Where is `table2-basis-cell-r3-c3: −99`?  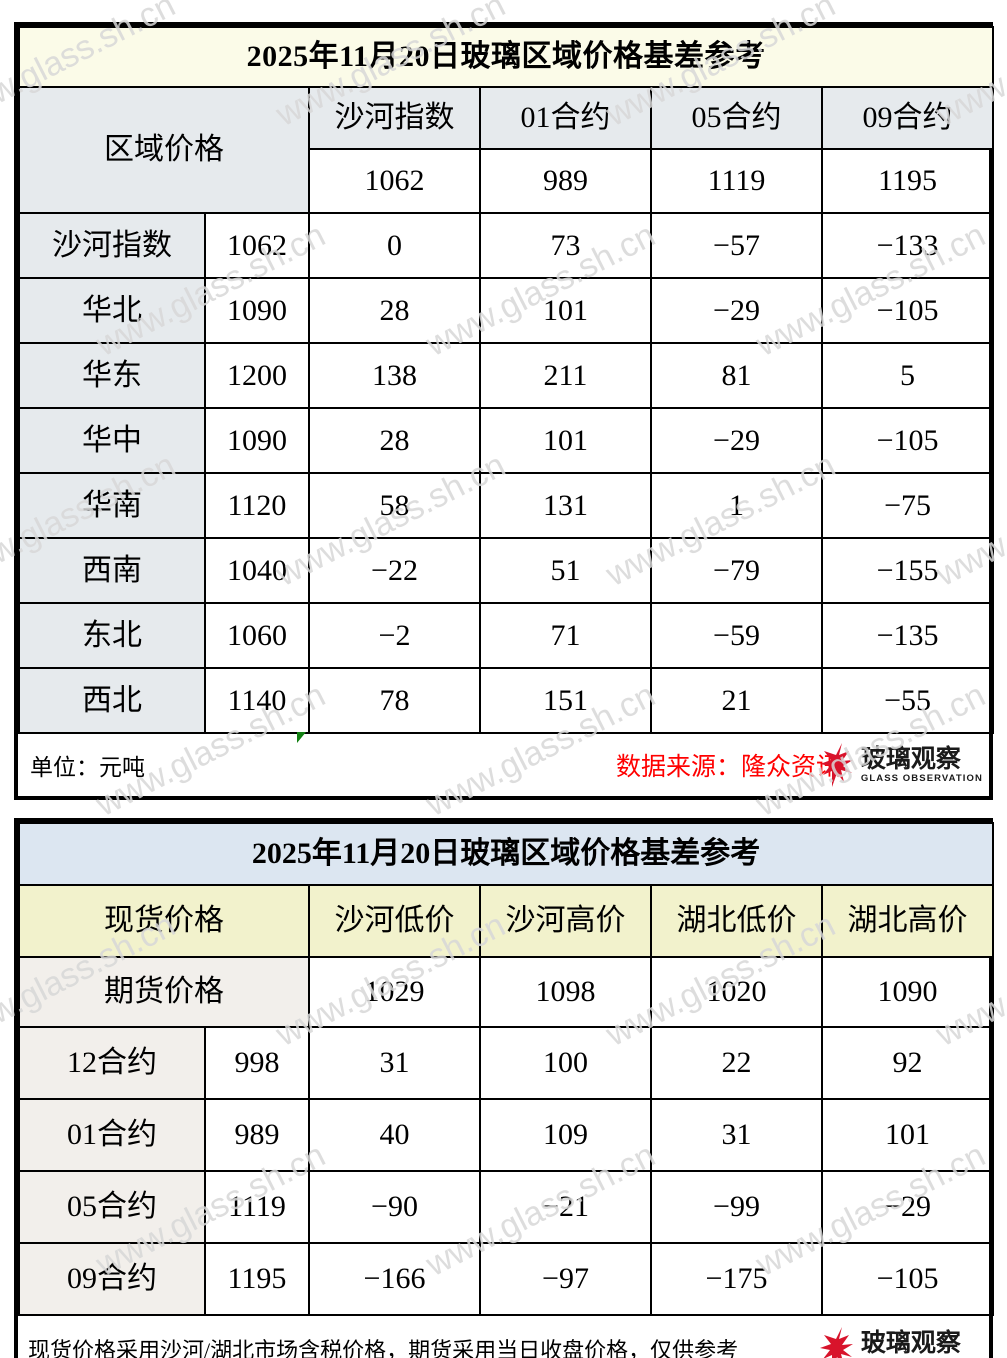 table2-basis-cell-r3-c3: −99 is located at coordinates (736, 1207).